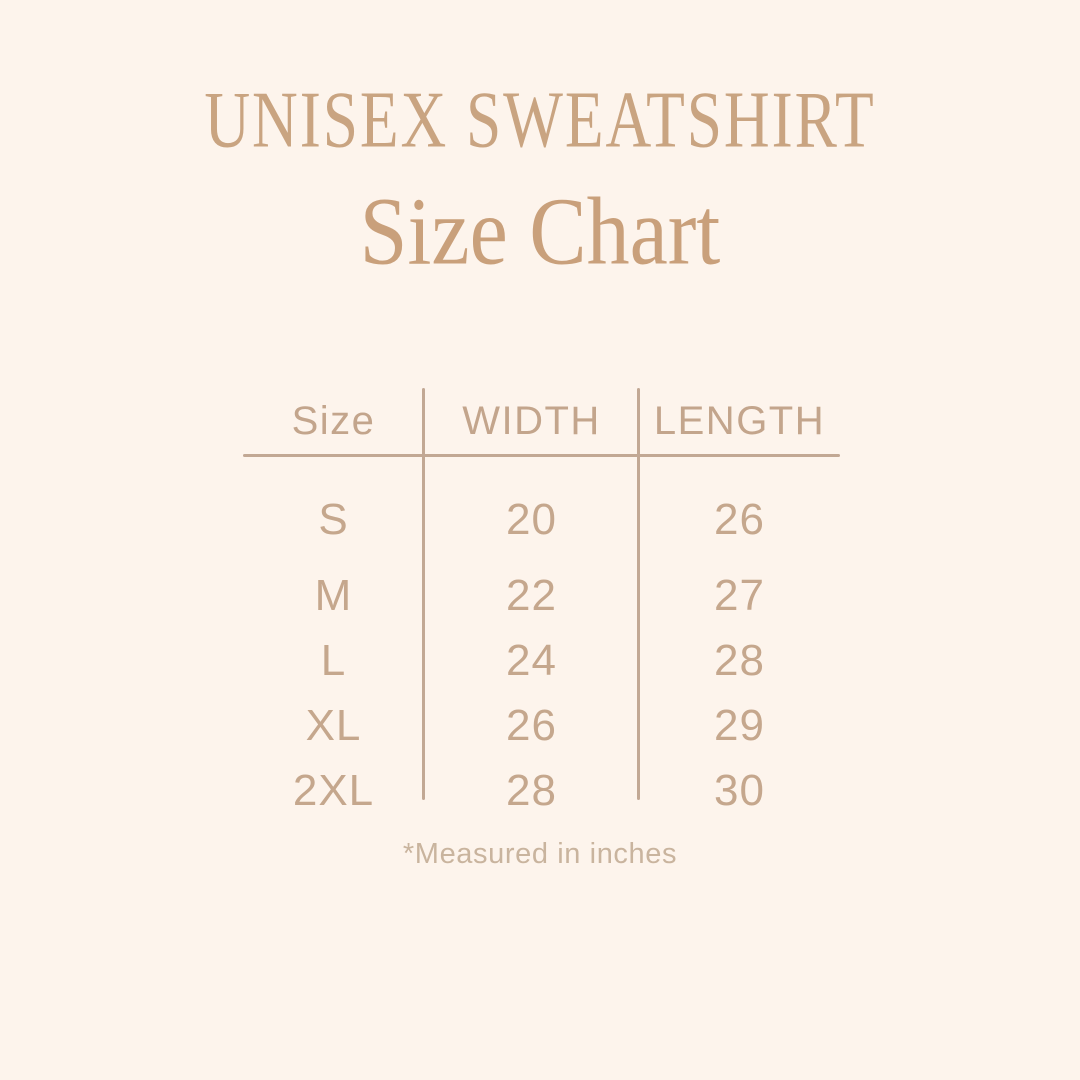  Describe the element at coordinates (739, 790) in the screenshot. I see `cell-length: 30` at that location.